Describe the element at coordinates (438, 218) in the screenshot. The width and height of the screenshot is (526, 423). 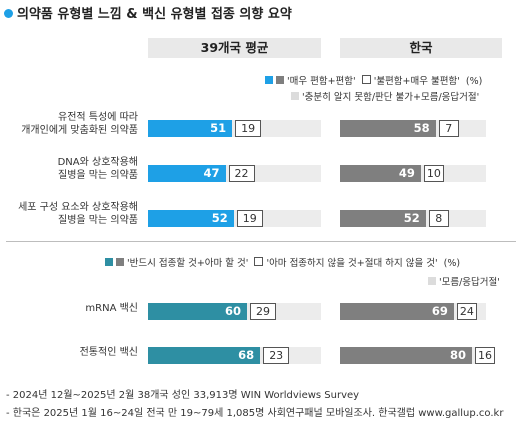
I see `negative-value-s0-r2-p1: 8` at that location.